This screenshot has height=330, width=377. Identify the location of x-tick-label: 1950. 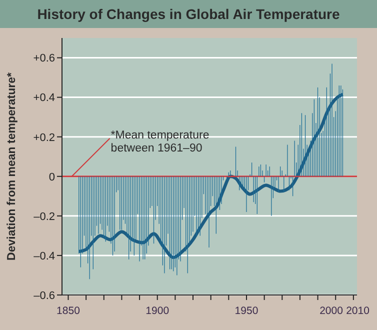
(246, 311).